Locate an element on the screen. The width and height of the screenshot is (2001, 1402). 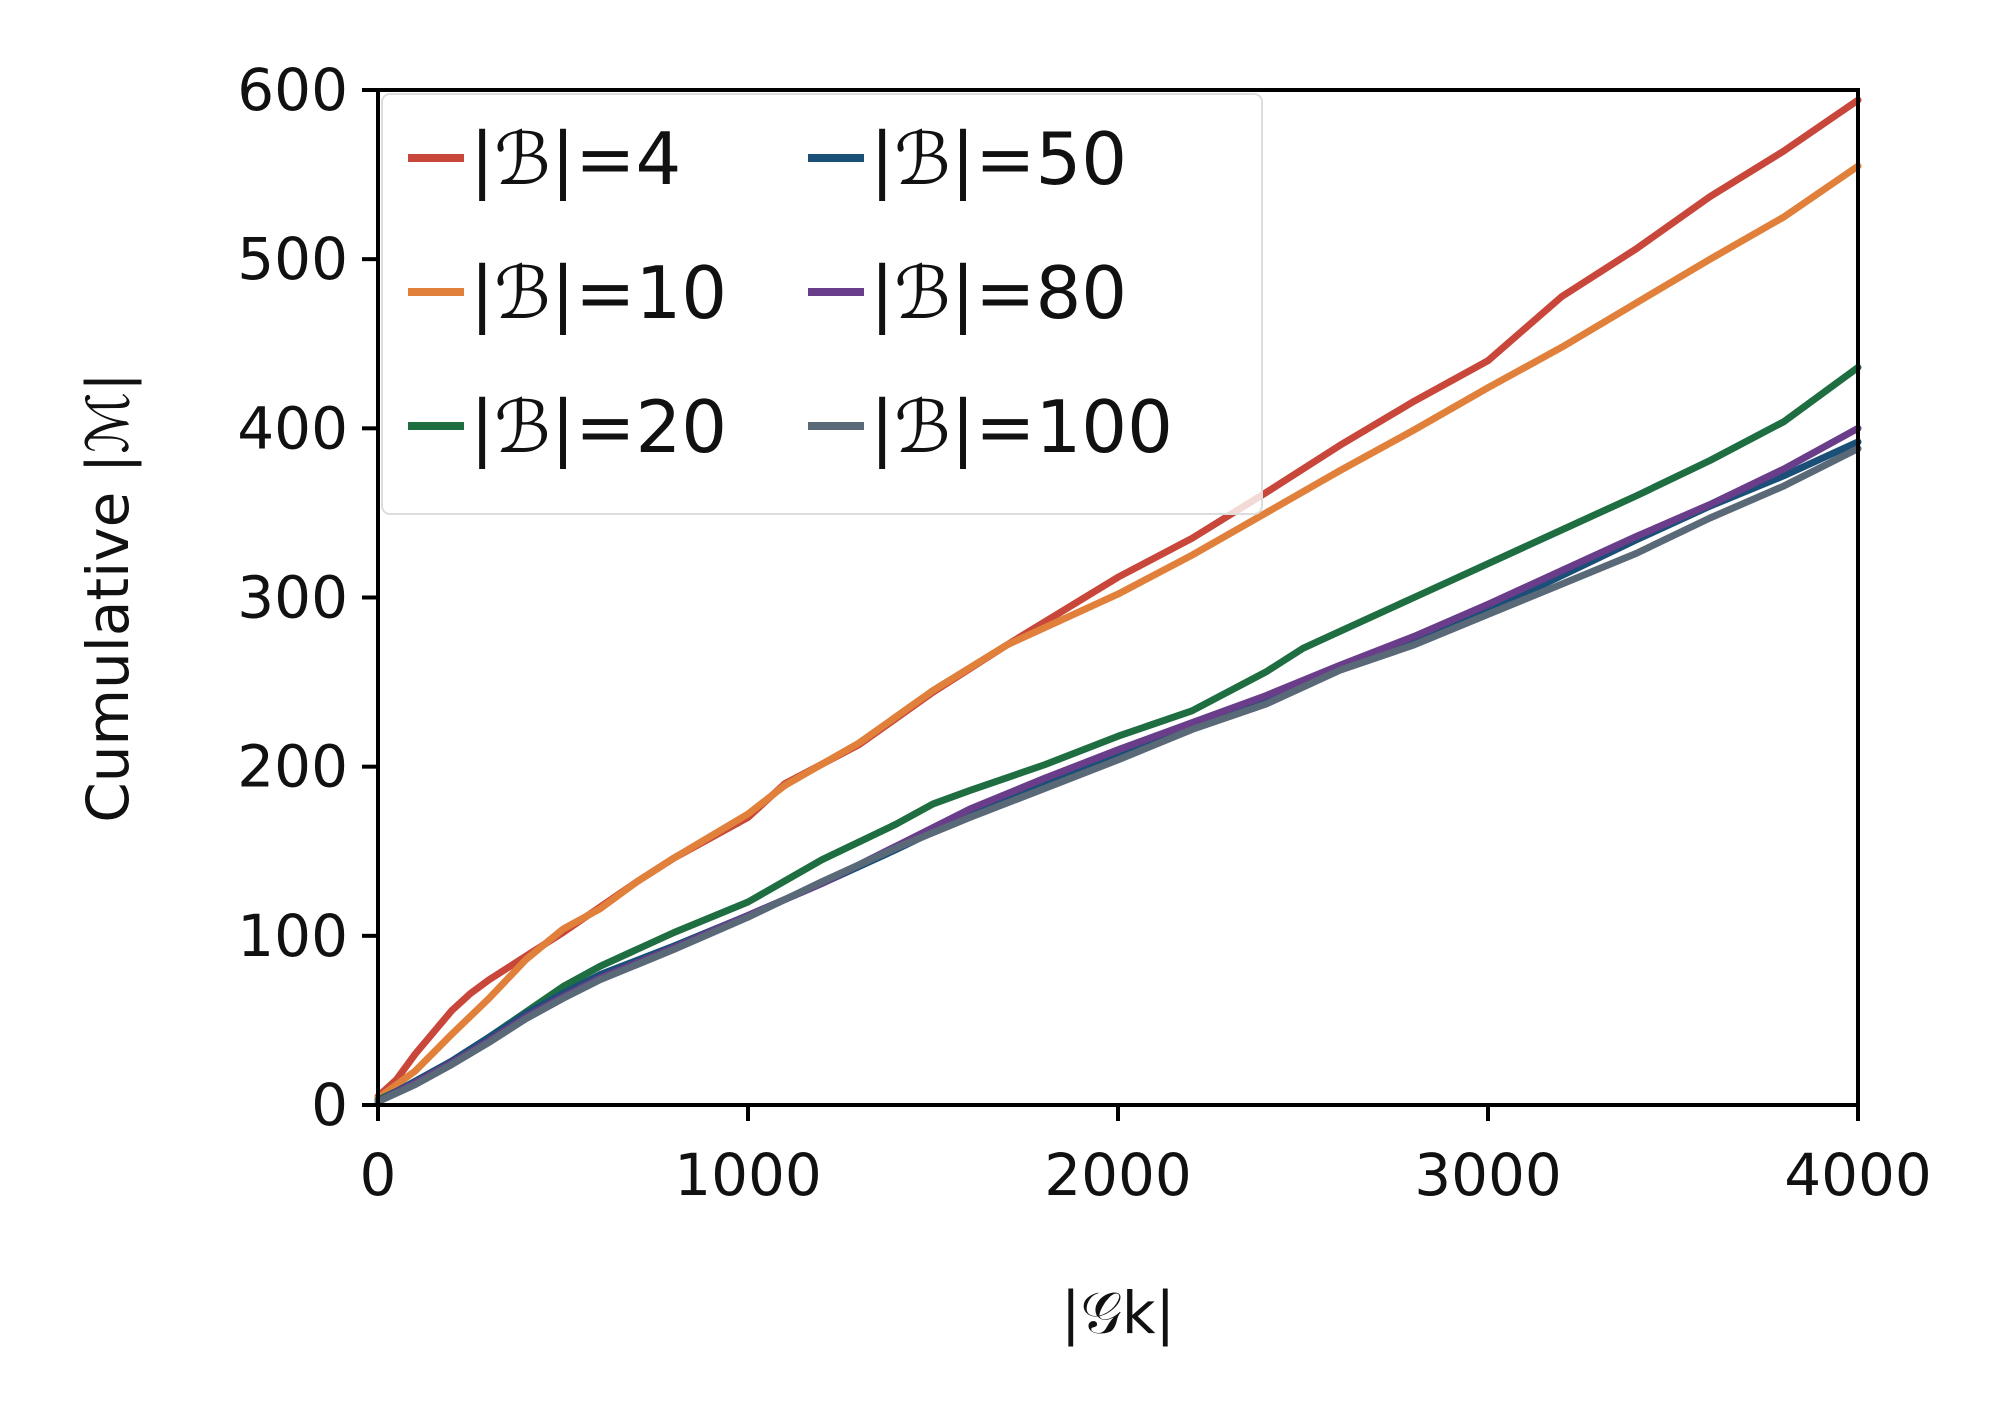
legend-label-0: |ℬ|=4 is located at coordinates (575, 159).